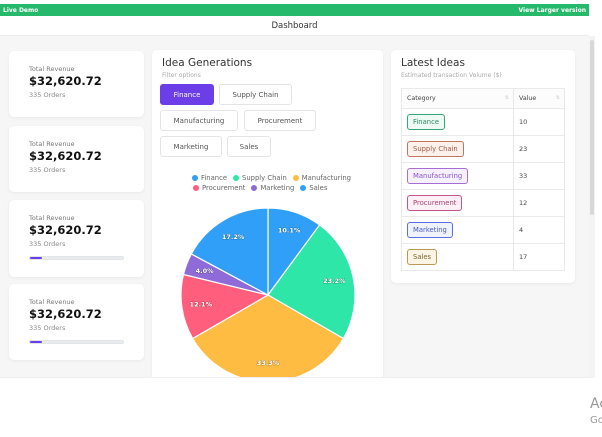  What do you see at coordinates (260, 178) in the screenshot?
I see `legend-supply-chain: Supply Chain` at bounding box center [260, 178].